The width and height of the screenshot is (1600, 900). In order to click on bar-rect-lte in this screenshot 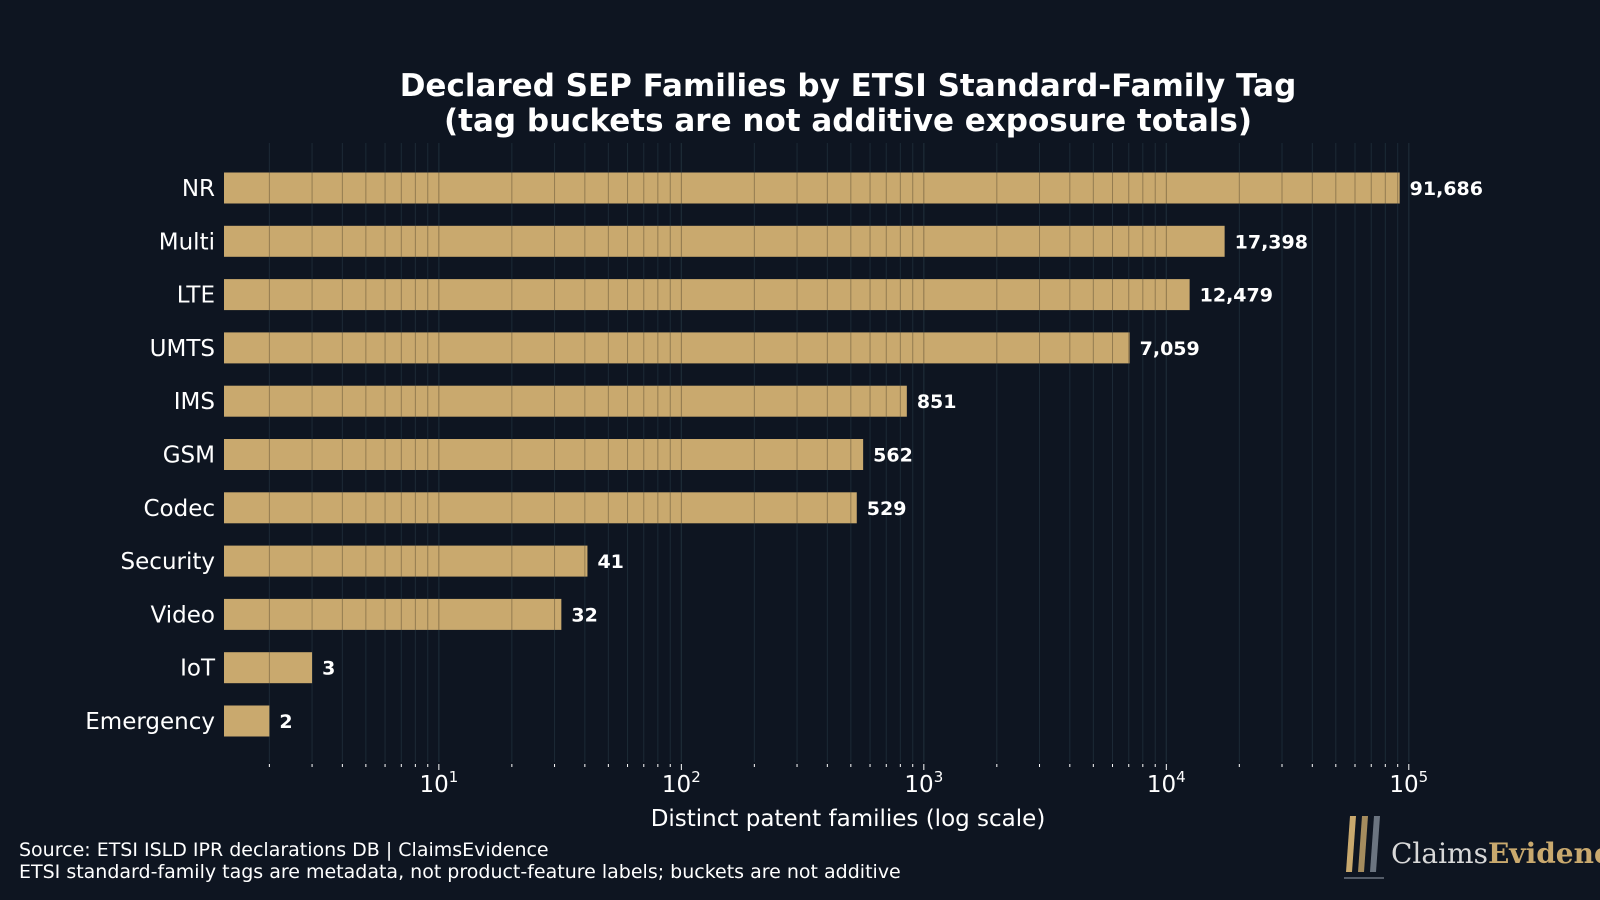, I will do `click(707, 295)`.